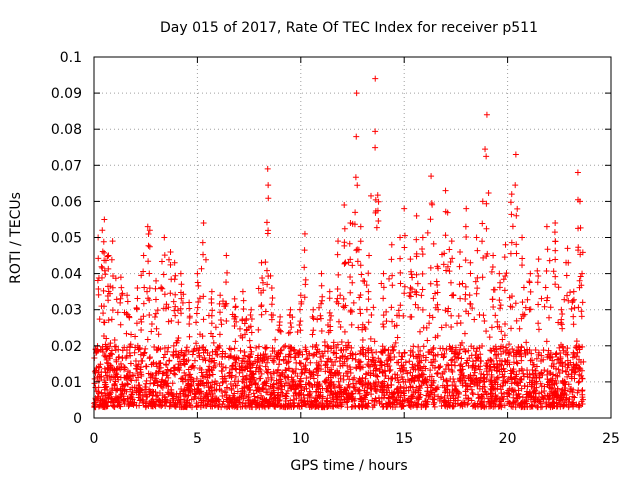 The height and width of the screenshot is (480, 640). What do you see at coordinates (66, 239) in the screenshot?
I see `y-tick-label: 0.05` at bounding box center [66, 239].